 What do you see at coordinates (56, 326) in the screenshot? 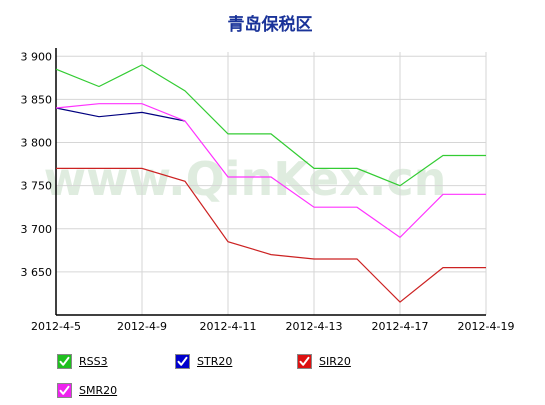
I see `x-tick-label: 2012-4-5` at bounding box center [56, 326].